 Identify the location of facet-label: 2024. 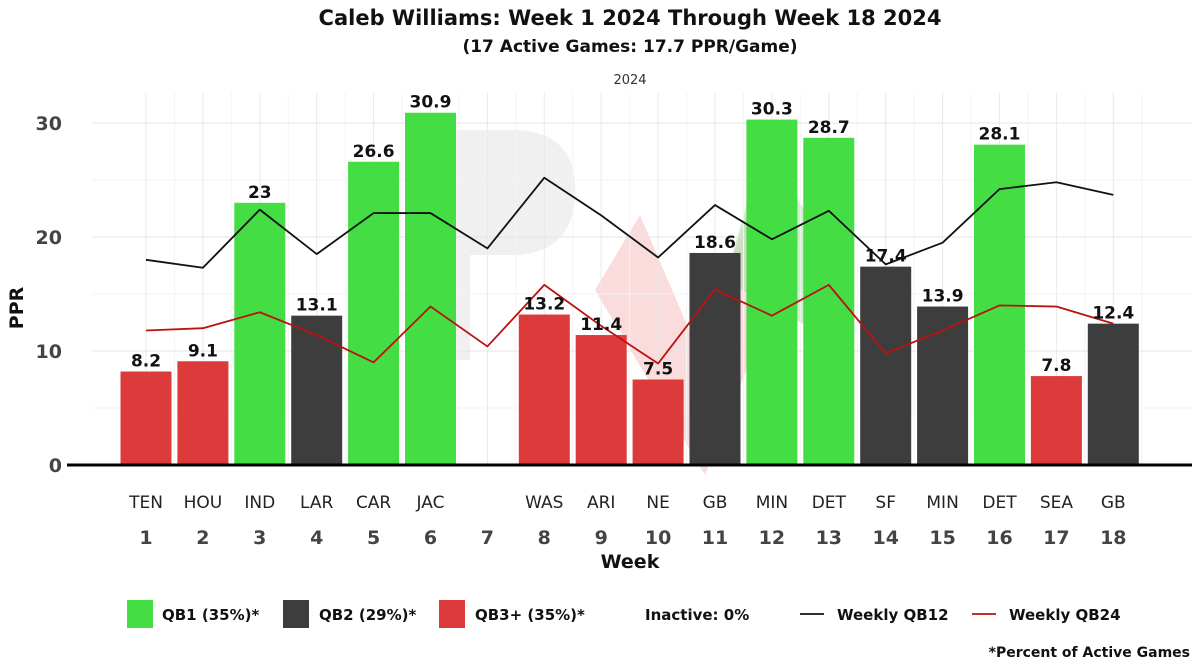
(629, 80).